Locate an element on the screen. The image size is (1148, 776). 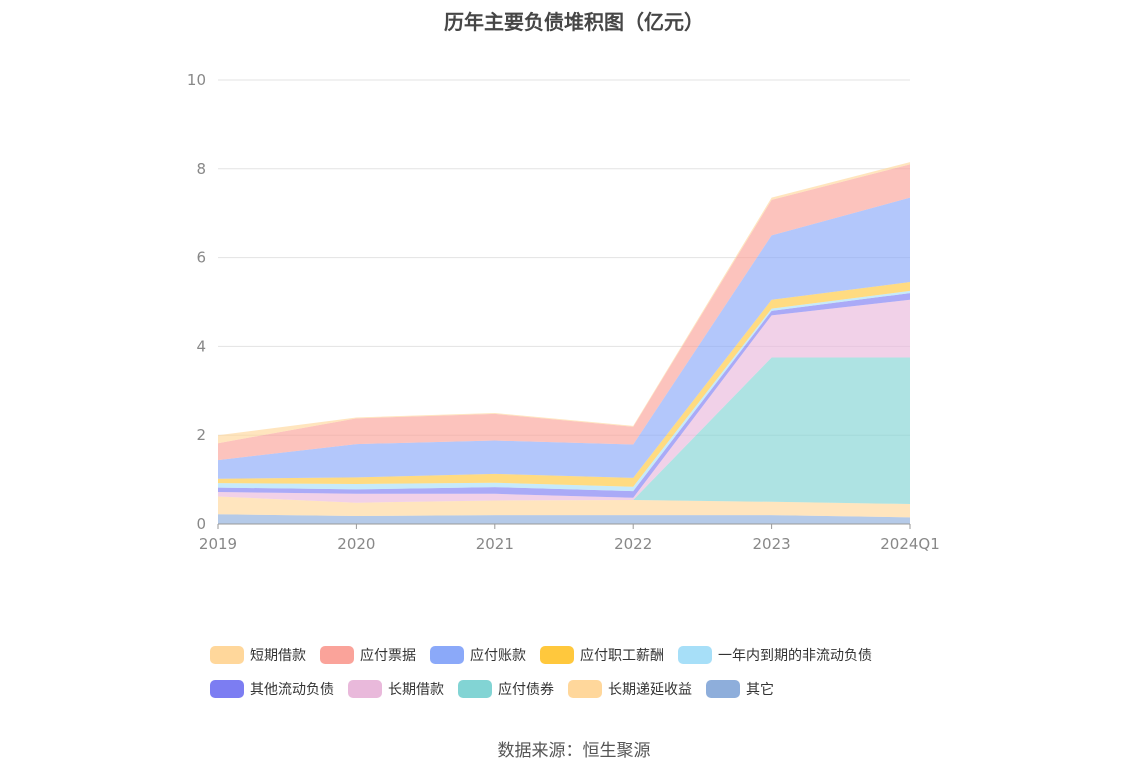
legend-label: 应付债券 is located at coordinates (526, 690).